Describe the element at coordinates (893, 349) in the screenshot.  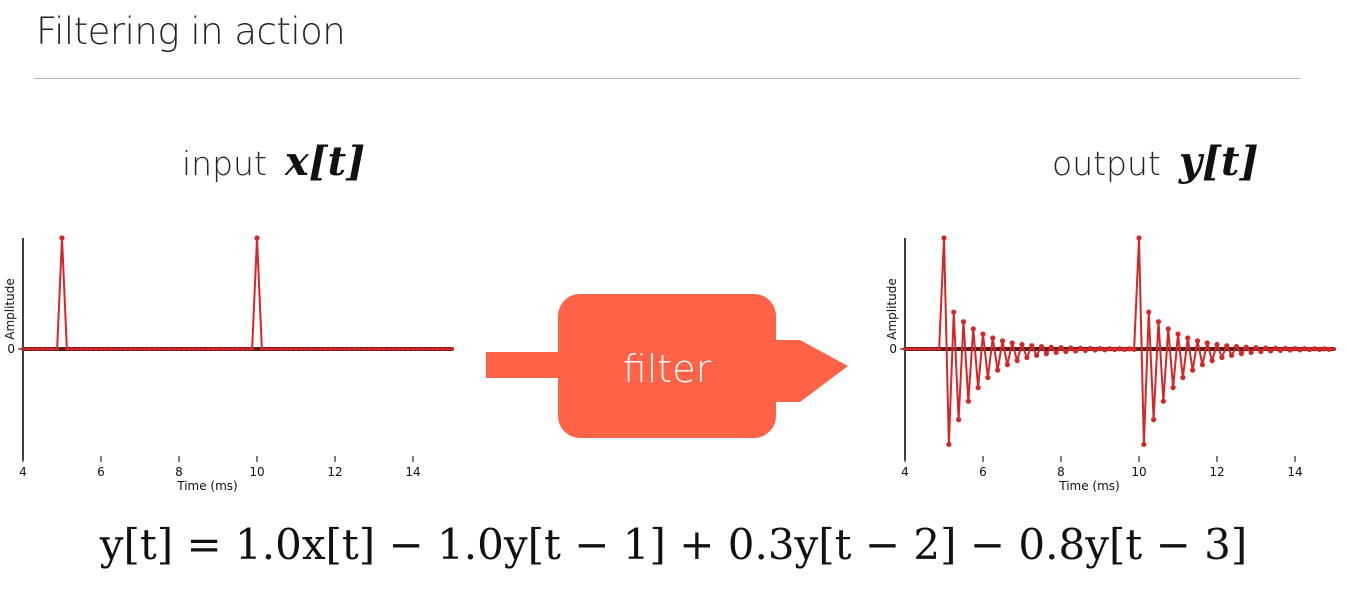
I see `y-tick-label: 0` at that location.